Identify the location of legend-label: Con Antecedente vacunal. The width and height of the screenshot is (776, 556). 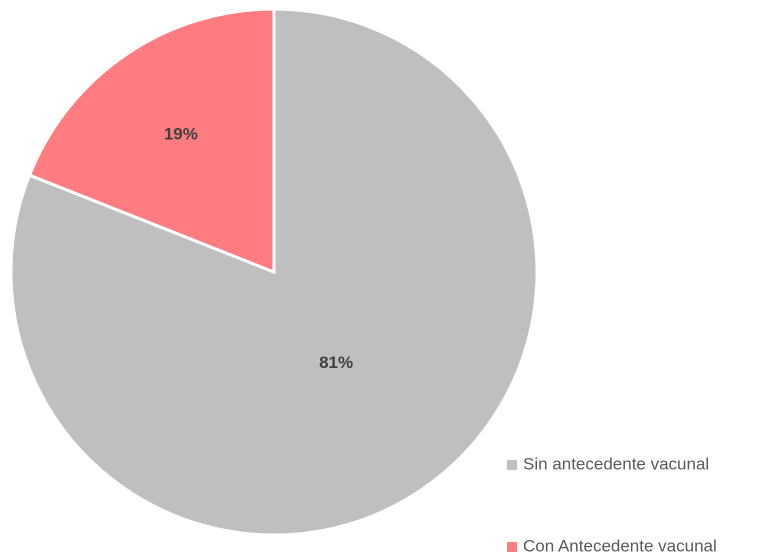
(620, 545).